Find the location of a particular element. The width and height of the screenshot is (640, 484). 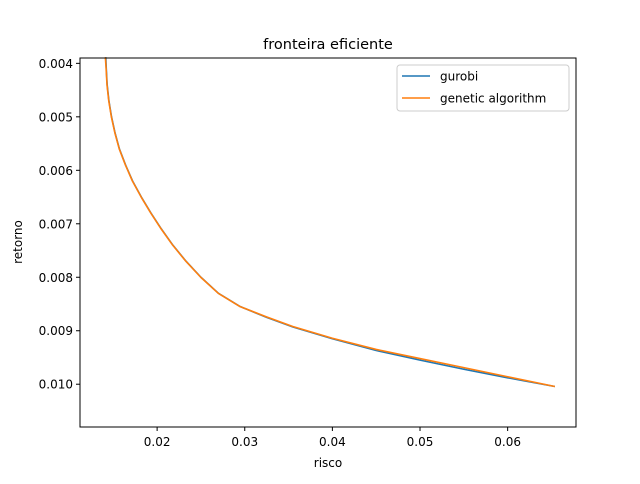

y-tick-label: 0.005 is located at coordinates (56, 117).